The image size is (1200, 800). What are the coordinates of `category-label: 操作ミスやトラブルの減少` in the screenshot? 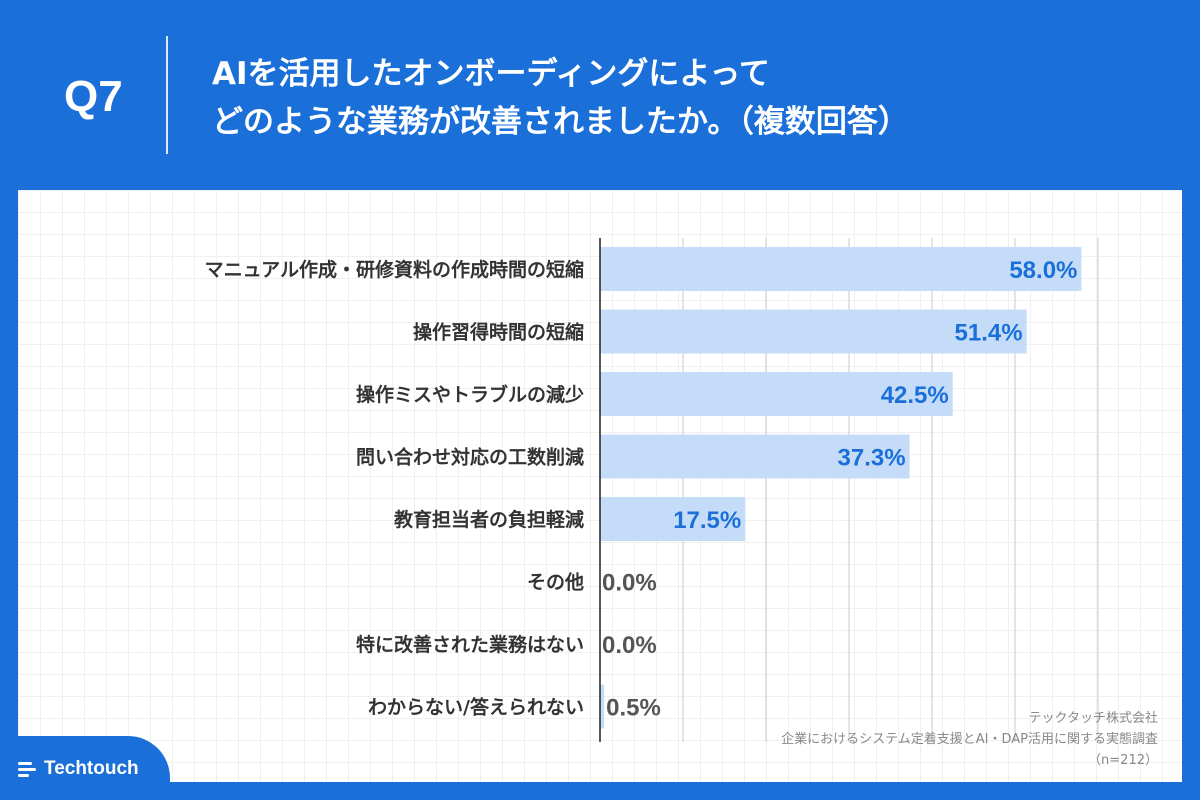 It's located at (470, 394).